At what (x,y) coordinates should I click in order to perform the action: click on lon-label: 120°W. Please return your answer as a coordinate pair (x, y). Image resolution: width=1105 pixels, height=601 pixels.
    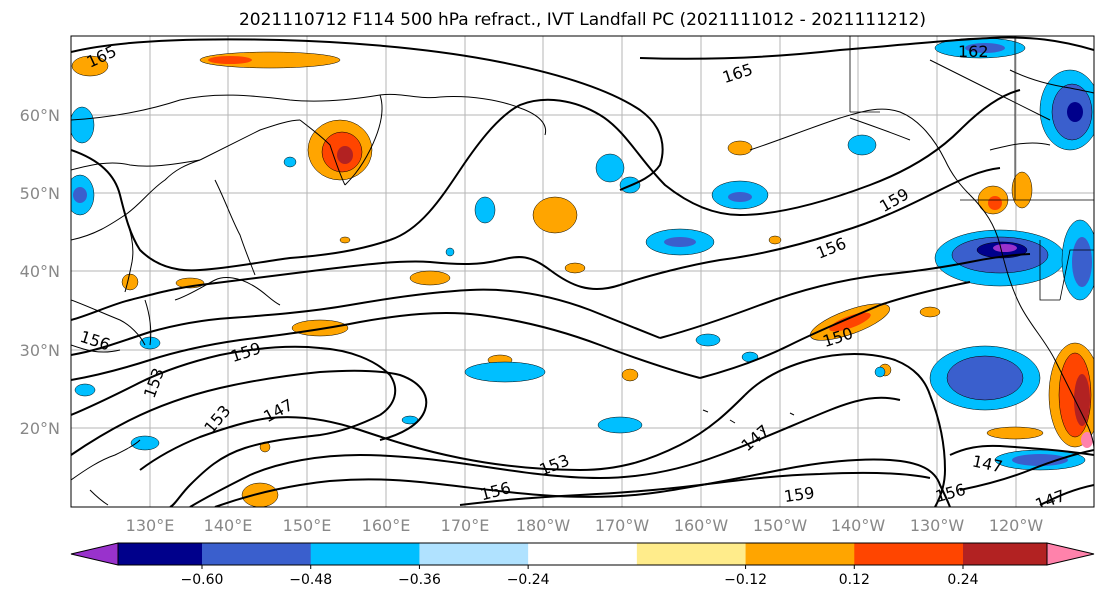
    Looking at the image, I should click on (1016, 525).